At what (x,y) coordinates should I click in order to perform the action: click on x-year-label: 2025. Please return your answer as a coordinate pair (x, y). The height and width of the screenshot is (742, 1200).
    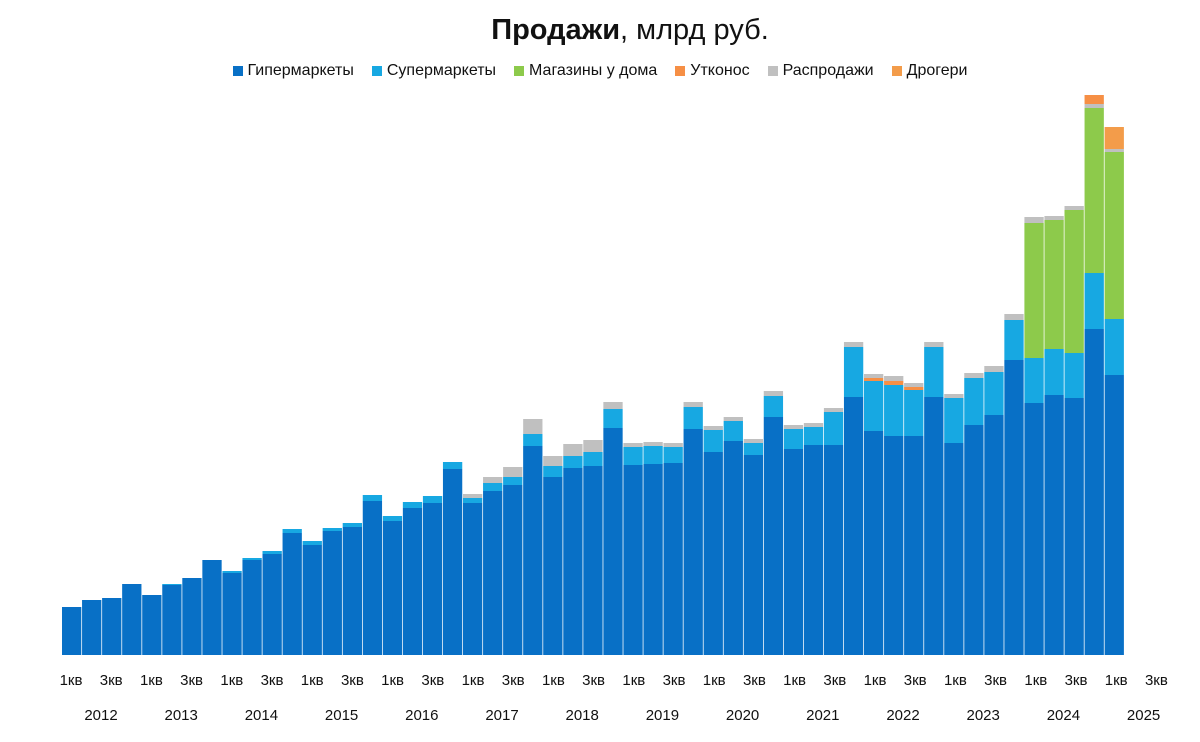
    Looking at the image, I should click on (1143, 715).